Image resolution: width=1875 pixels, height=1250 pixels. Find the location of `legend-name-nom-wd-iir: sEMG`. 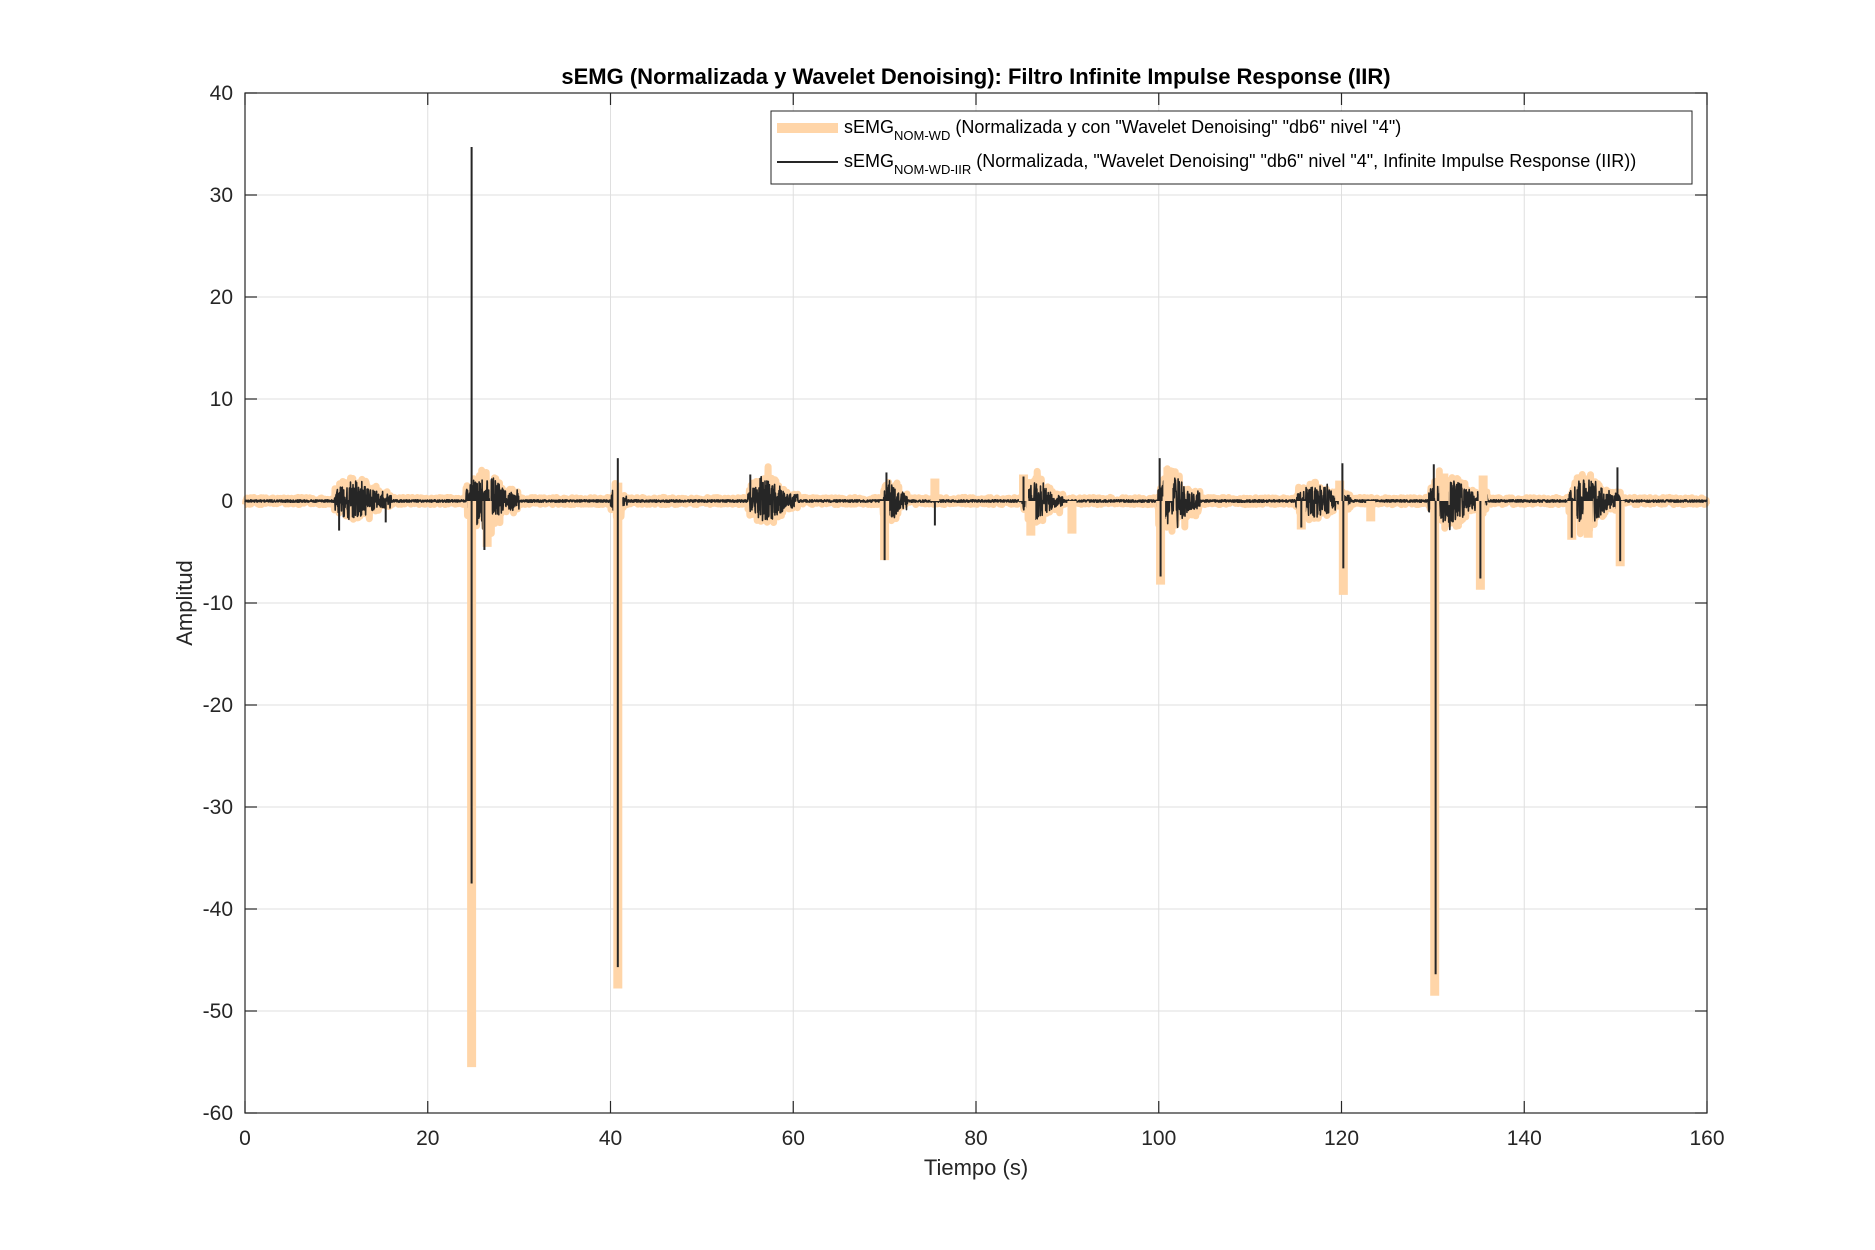

legend-name-nom-wd-iir: sEMG is located at coordinates (869, 161).